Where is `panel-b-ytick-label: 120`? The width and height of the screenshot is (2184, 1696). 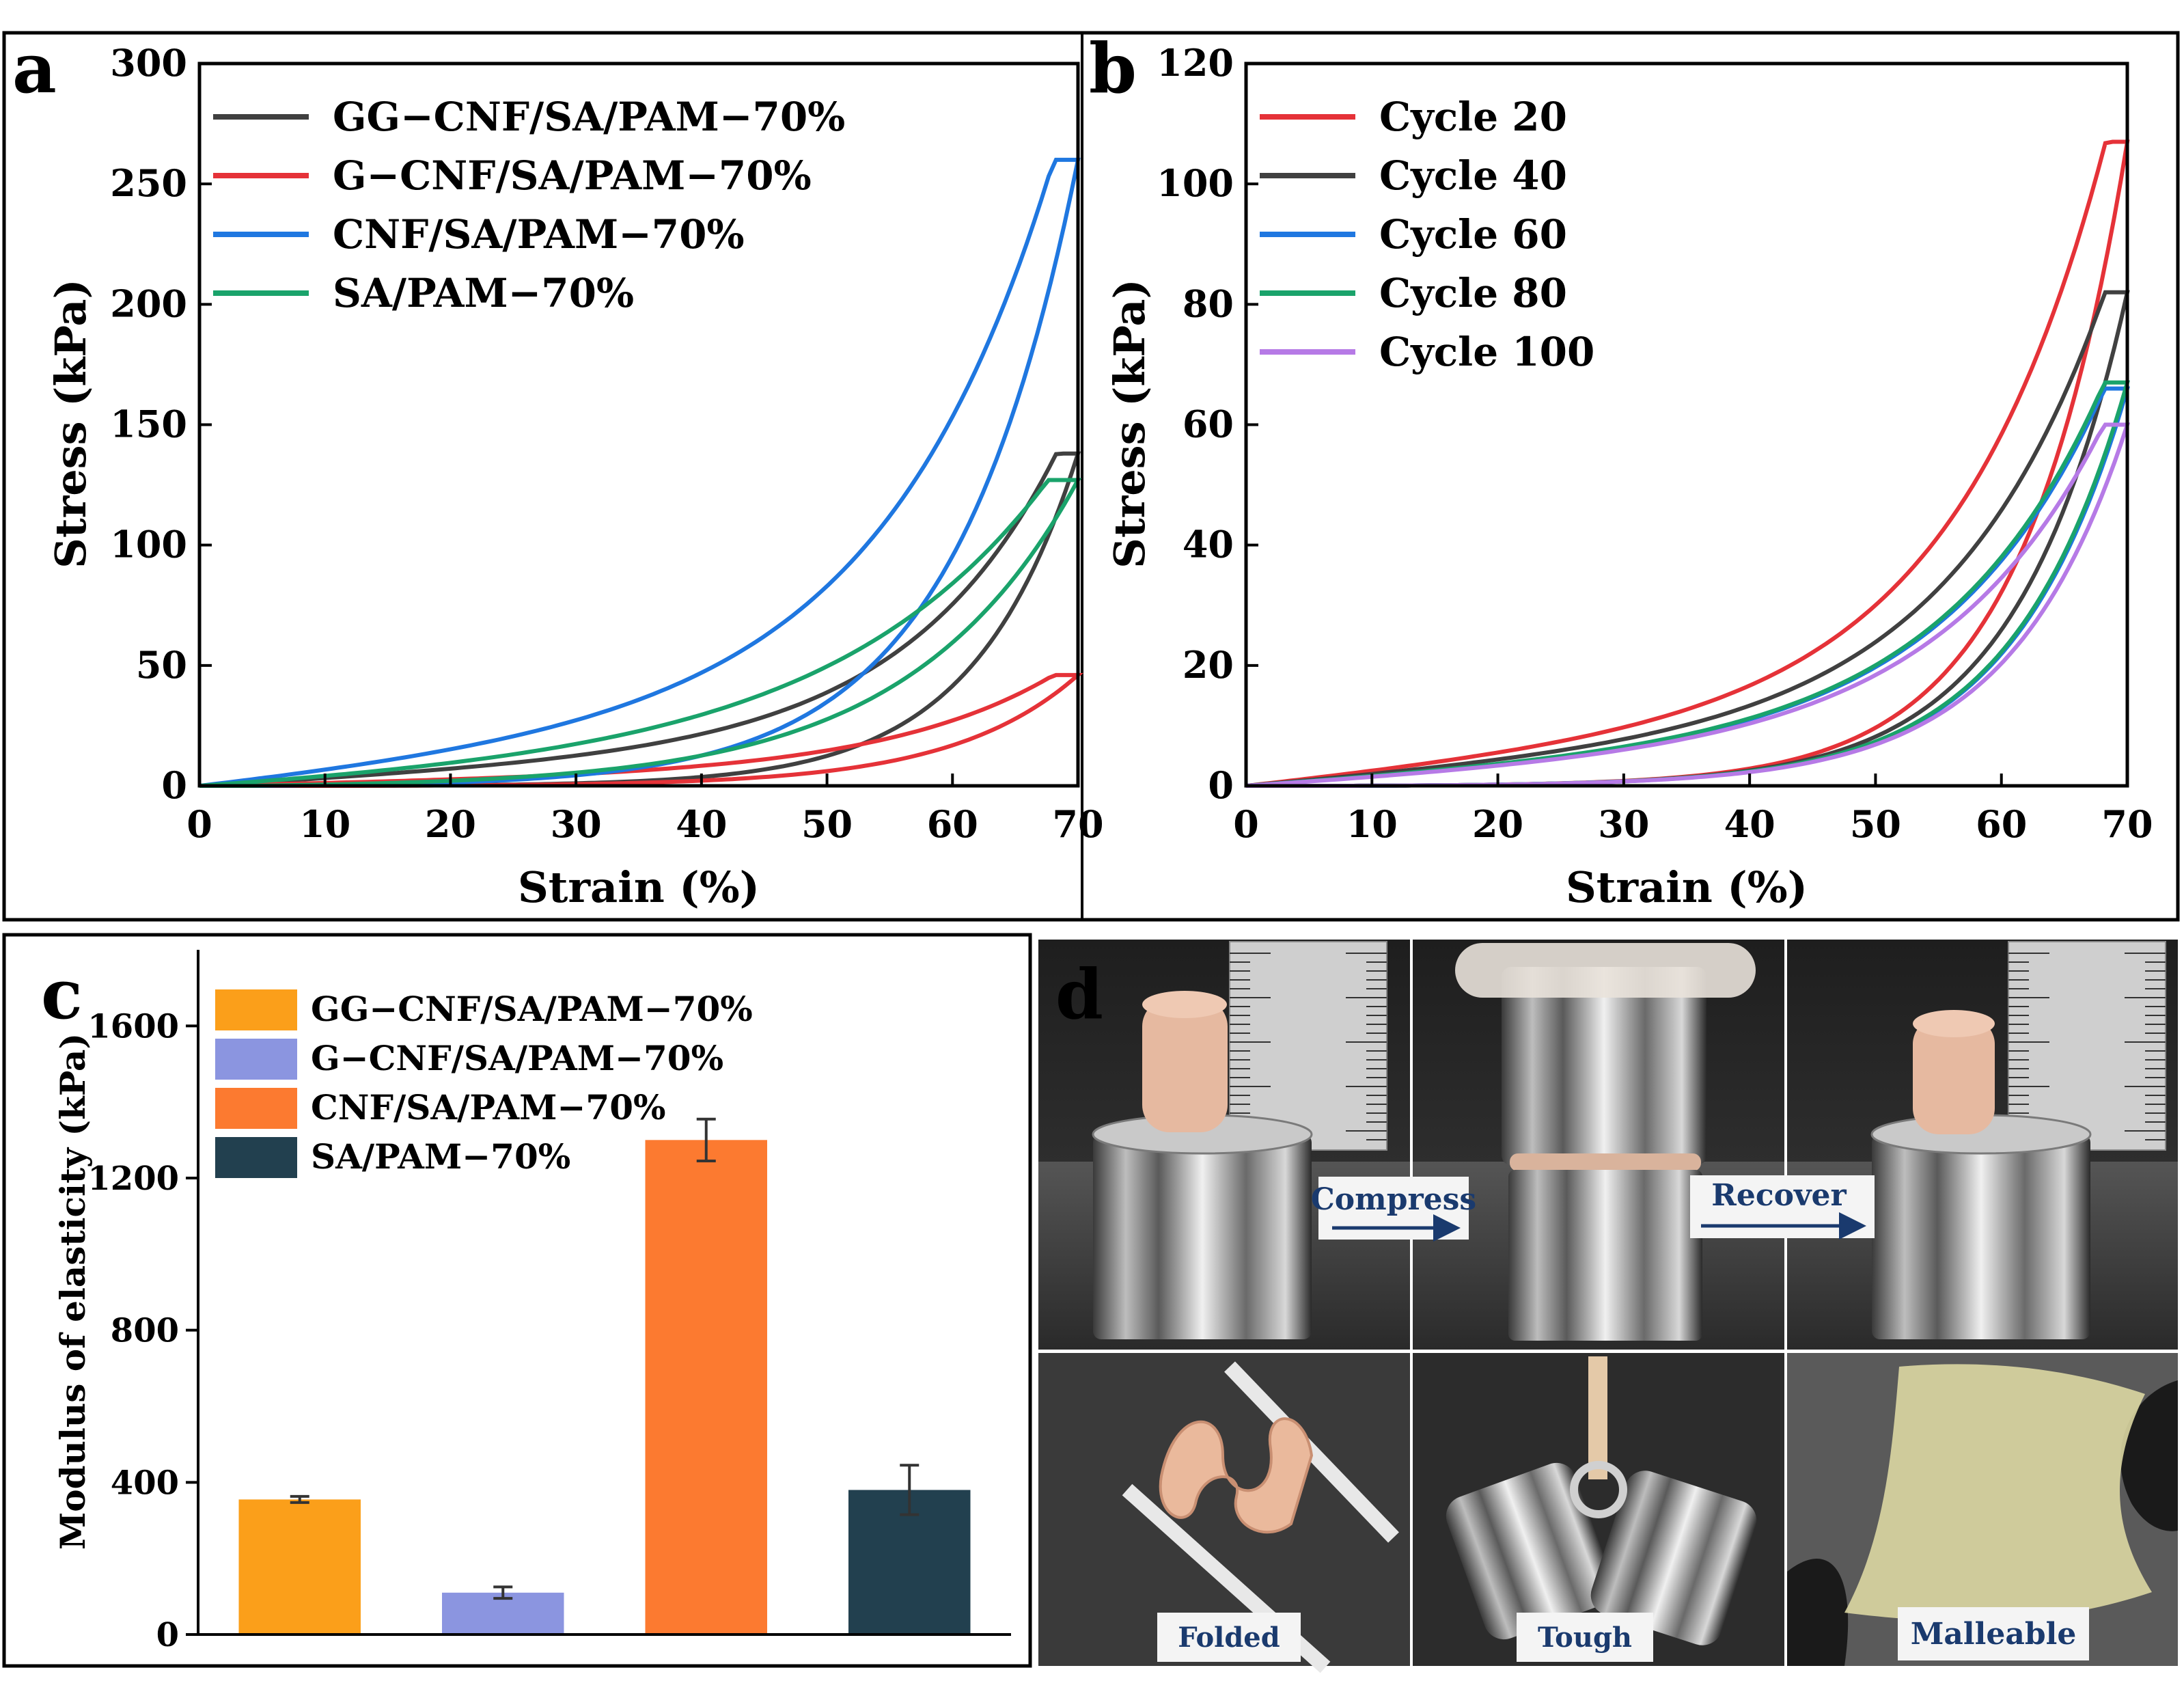 panel-b-ytick-label: 120 is located at coordinates (1195, 63).